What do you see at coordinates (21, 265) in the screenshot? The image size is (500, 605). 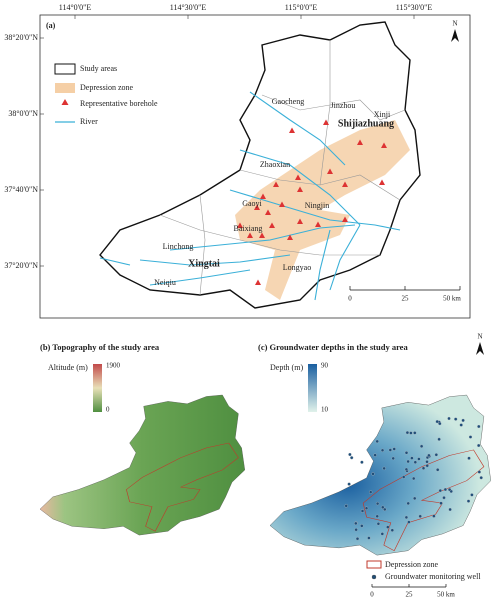 I see `latitude-label: 37°20'0"N` at bounding box center [21, 265].